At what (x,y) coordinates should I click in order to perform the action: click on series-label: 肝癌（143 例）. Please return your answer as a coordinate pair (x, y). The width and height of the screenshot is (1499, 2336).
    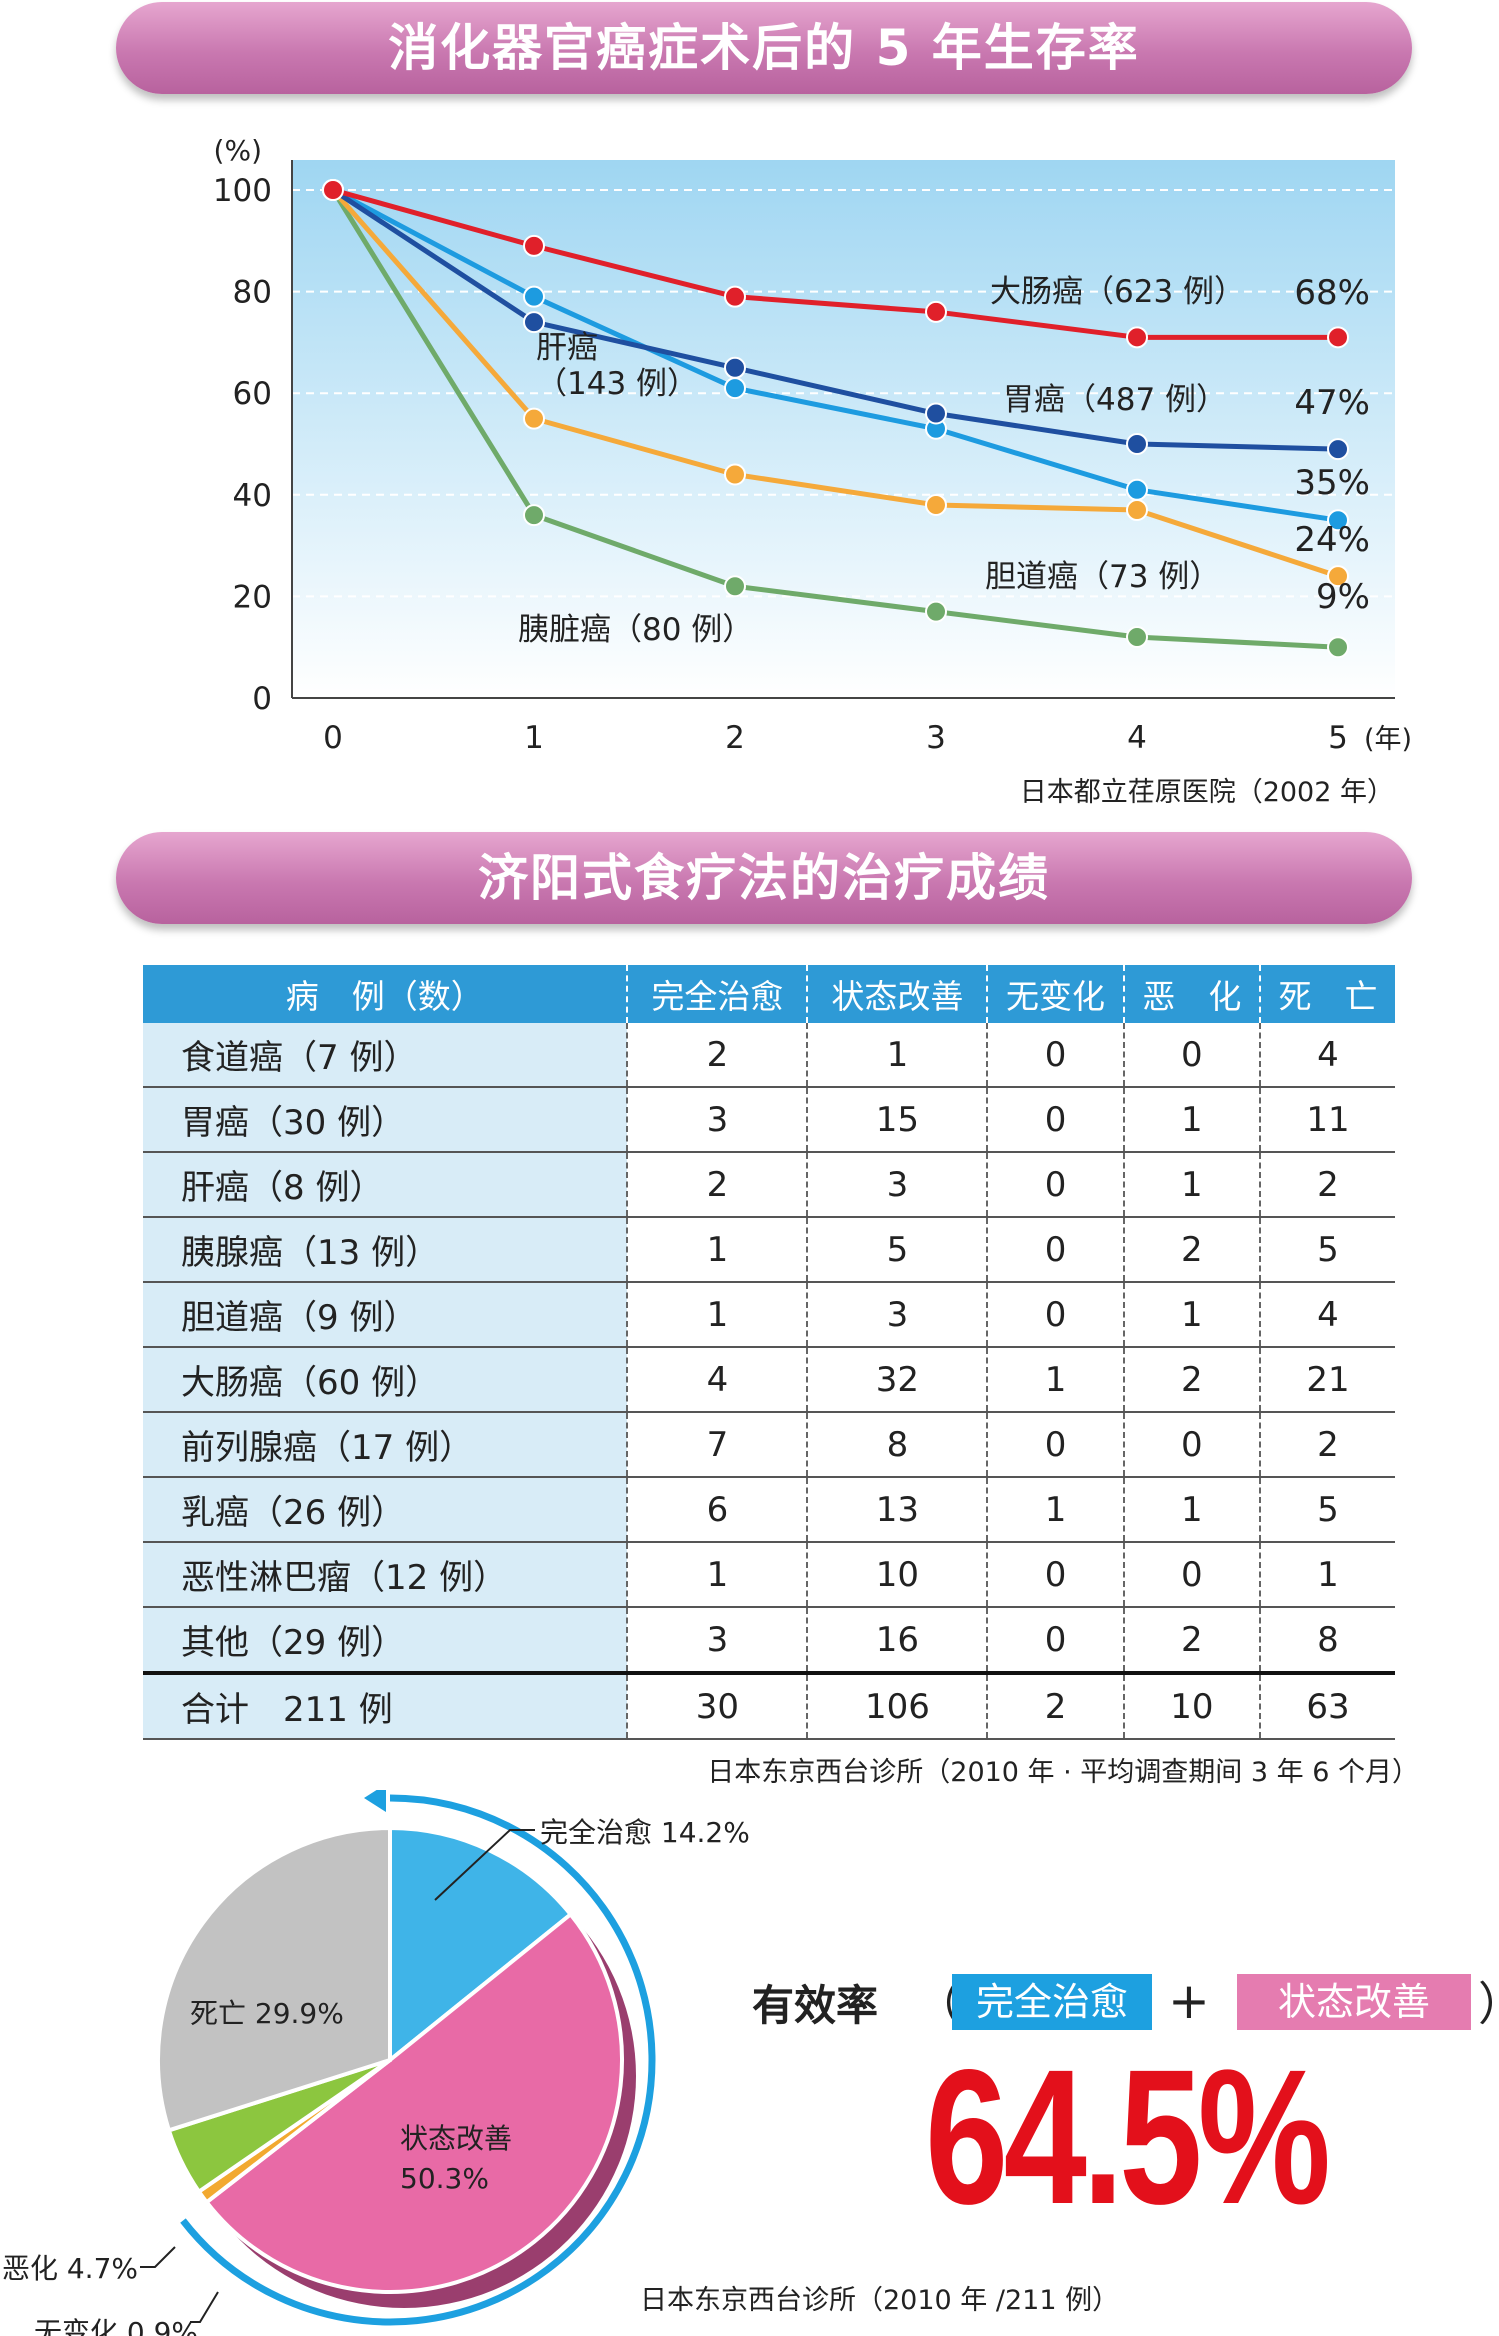
    Looking at the image, I should click on (617, 366).